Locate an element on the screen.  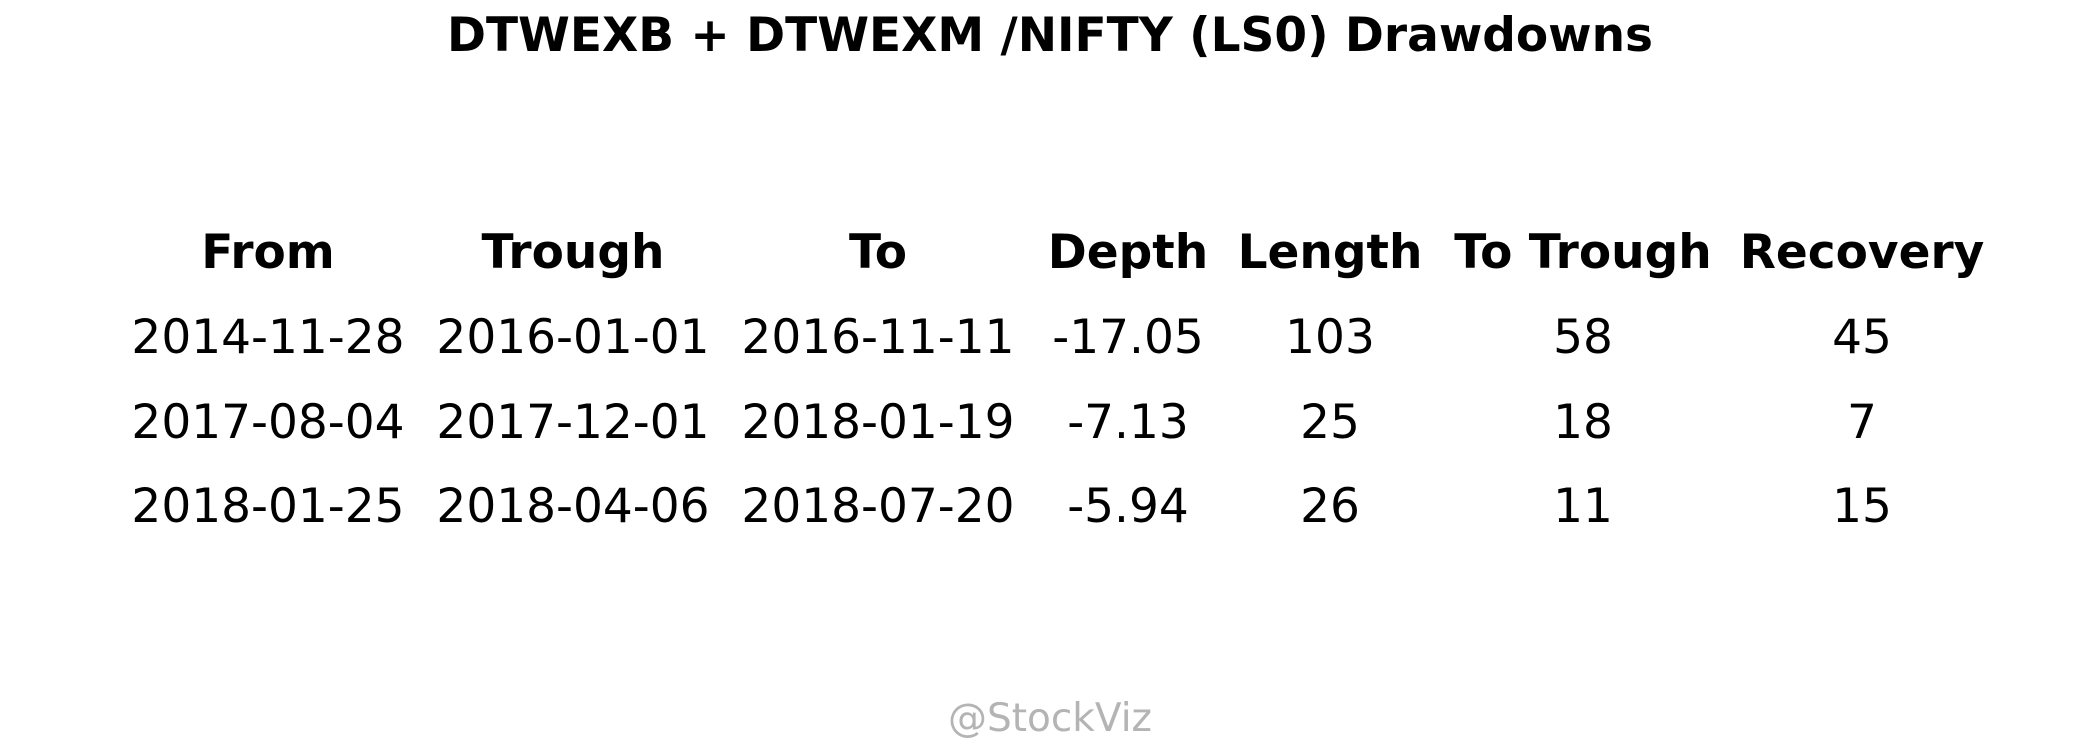
column-header-to-trough: To Trough is located at coordinates (1583, 252).